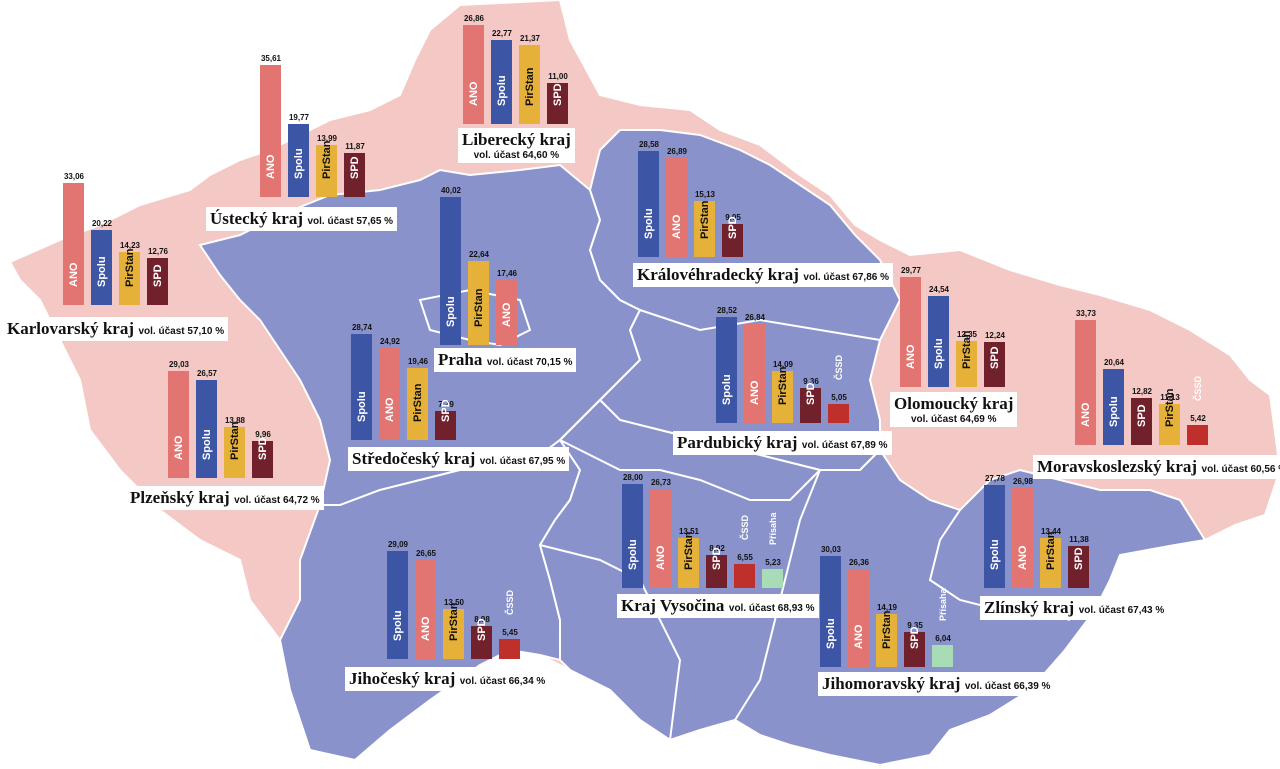  Describe the element at coordinates (178, 424) in the screenshot. I see `bar-plzensky-ano` at that location.